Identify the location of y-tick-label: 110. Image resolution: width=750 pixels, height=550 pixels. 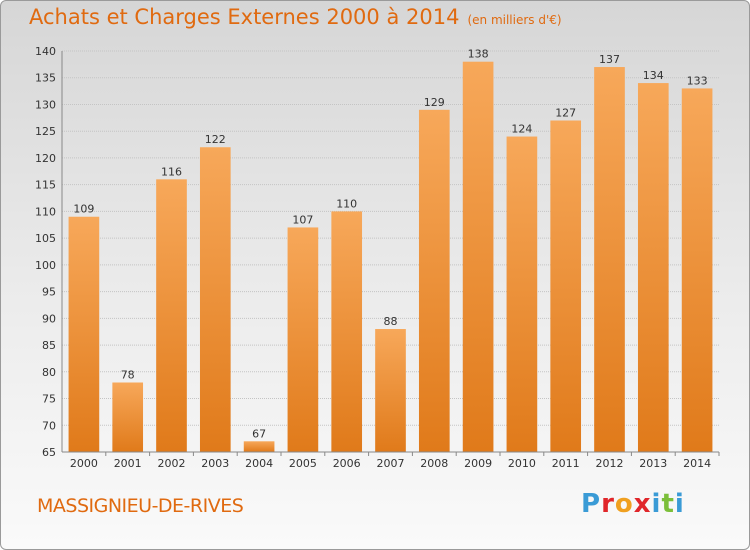
(45, 211).